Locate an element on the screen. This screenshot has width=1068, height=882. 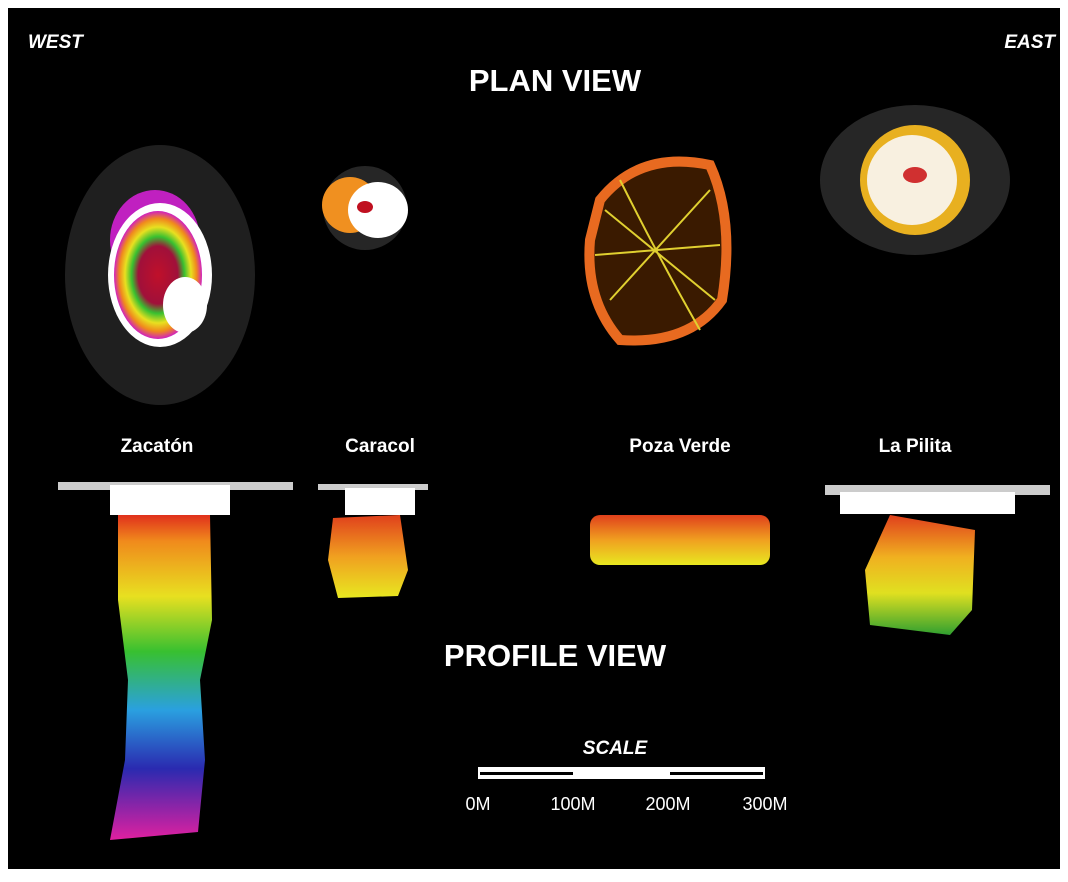
cenote-name: Poza Verde is located at coordinates (679, 446).